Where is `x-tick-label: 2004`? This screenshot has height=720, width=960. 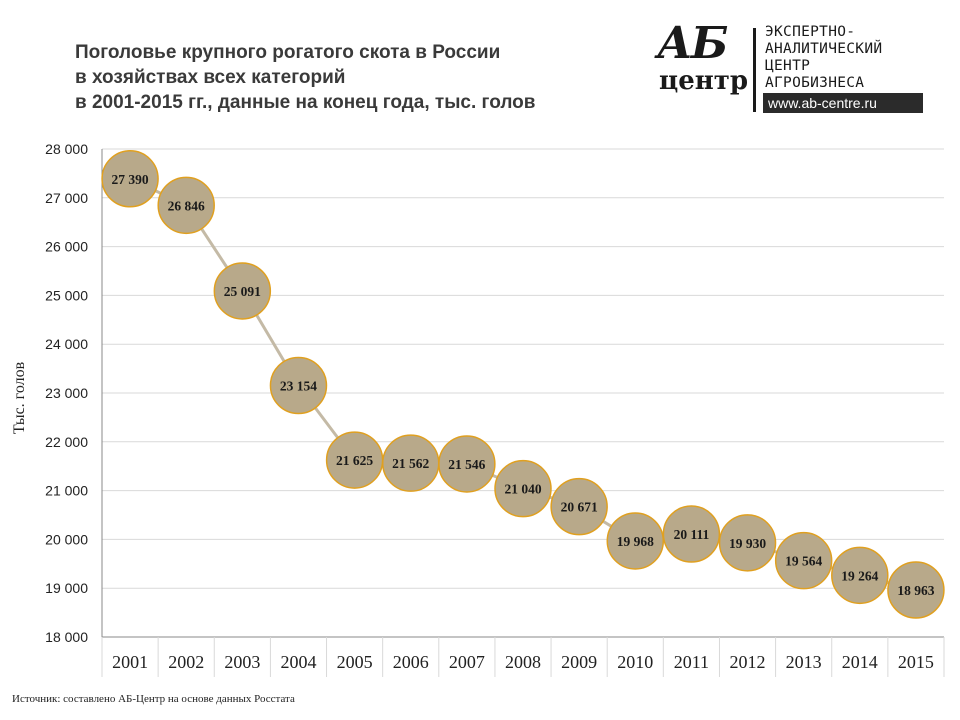
x-tick-label: 2004 is located at coordinates (298, 662).